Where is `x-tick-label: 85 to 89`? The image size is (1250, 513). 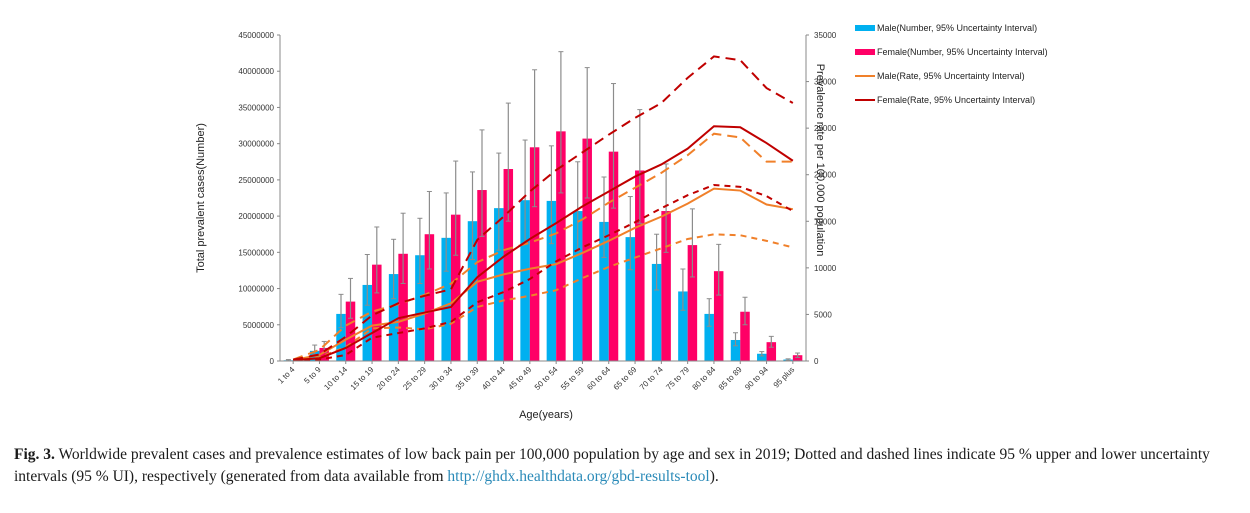 x-tick-label: 85 to 89 is located at coordinates (730, 378).